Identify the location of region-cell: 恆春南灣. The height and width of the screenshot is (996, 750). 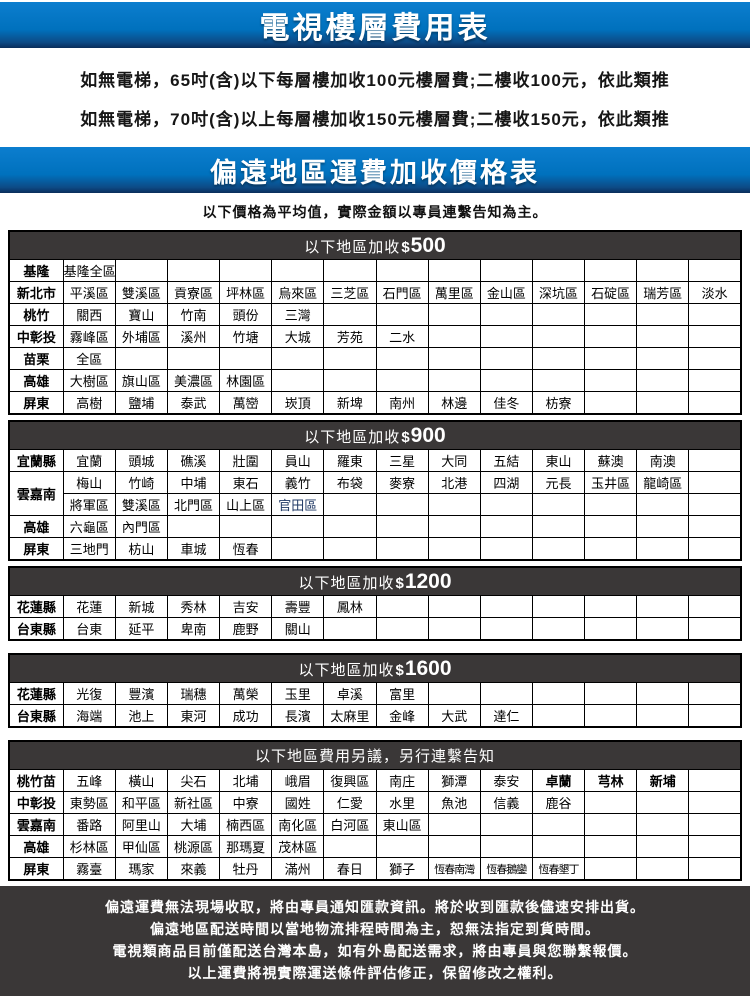
(454, 869).